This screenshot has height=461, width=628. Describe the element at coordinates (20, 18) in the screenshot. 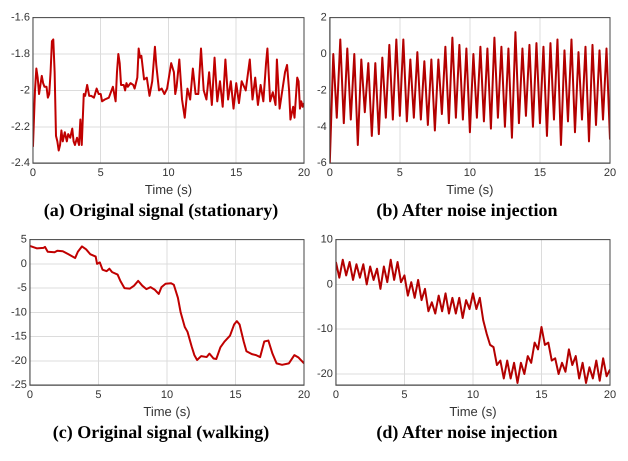

I see `y-tick-label: -1.6` at that location.